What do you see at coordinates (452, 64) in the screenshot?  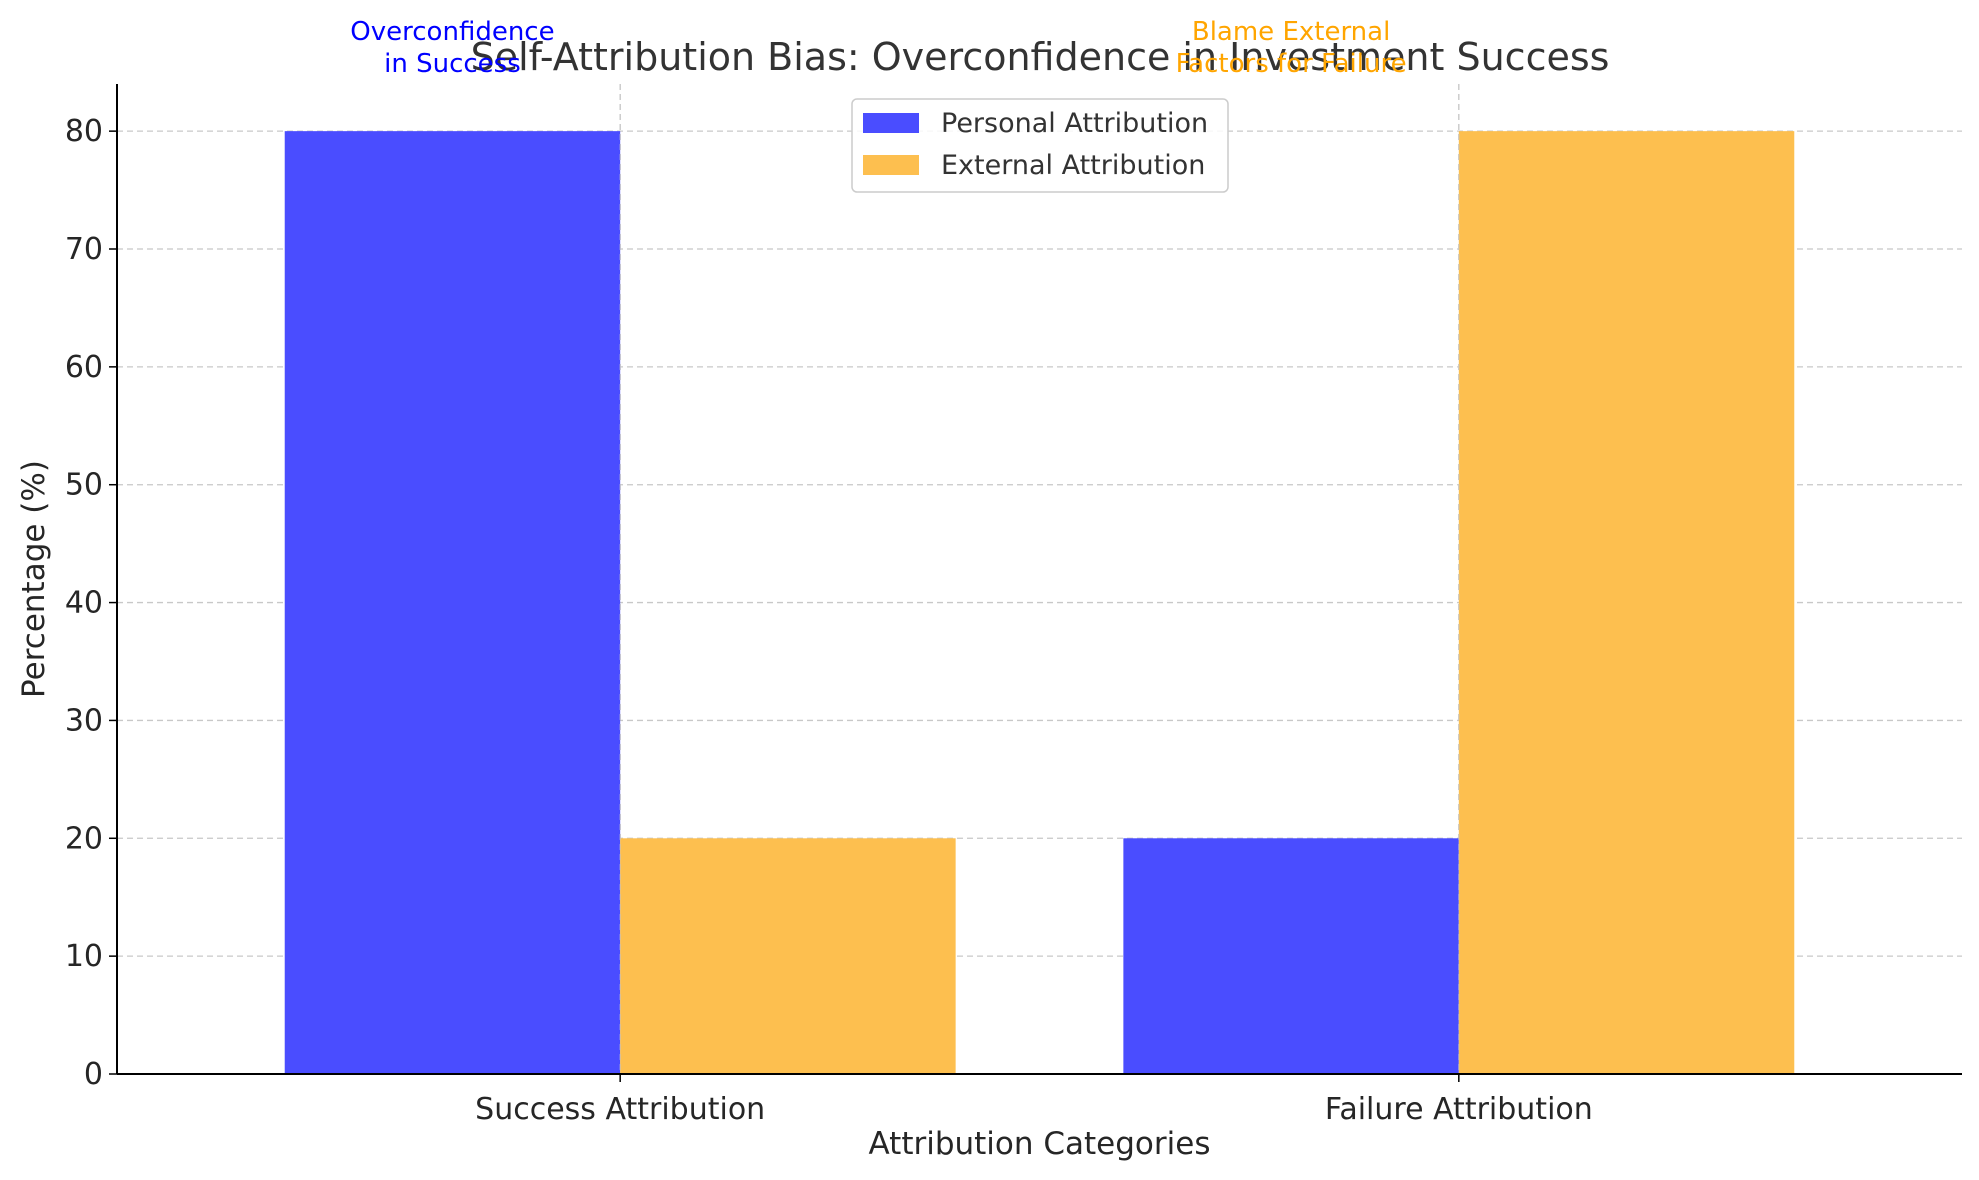 I see `annotation-line: in Success` at bounding box center [452, 64].